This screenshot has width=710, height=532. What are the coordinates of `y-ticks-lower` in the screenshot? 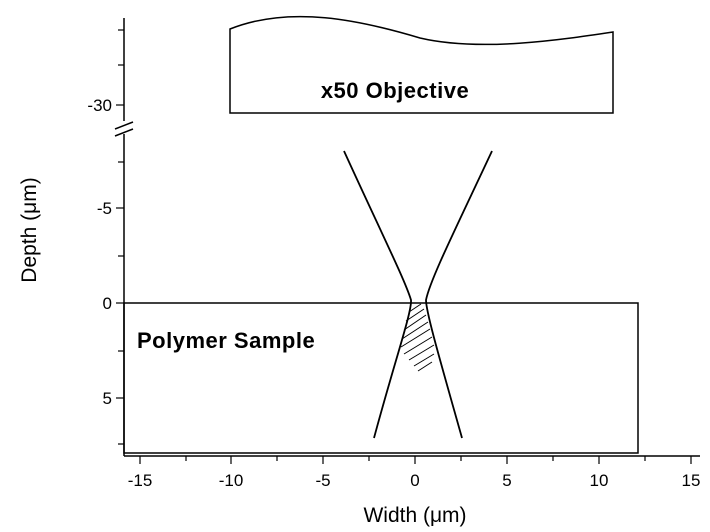 It's located at (120, 303).